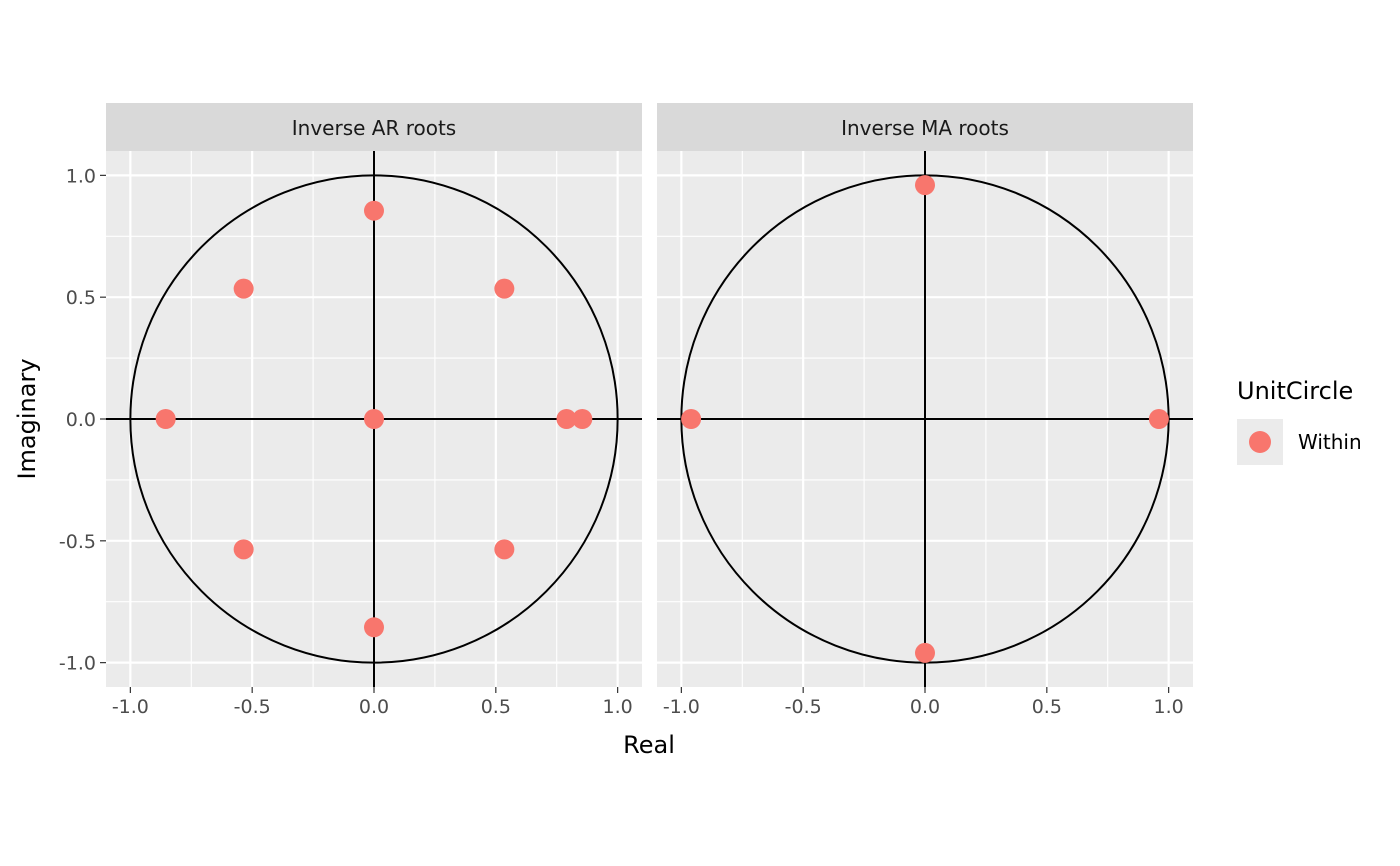 This screenshot has width=1400, height=866. Describe the element at coordinates (27, 418) in the screenshot. I see `y-axis-title: Imaginary` at that location.